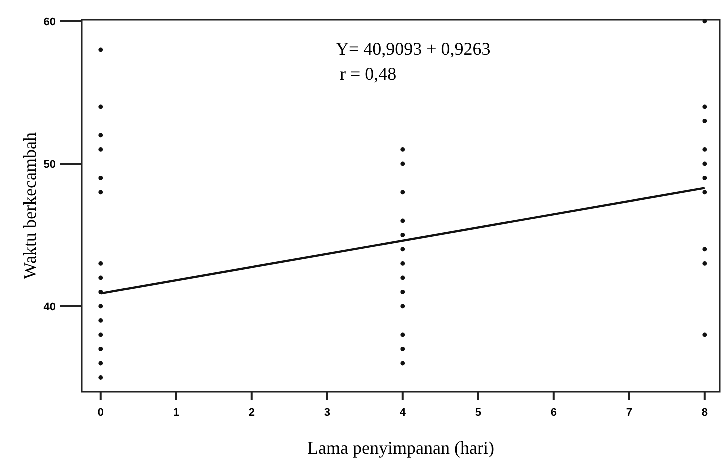  What do you see at coordinates (50, 164) in the screenshot?
I see `y-tick-label: 50` at bounding box center [50, 164].